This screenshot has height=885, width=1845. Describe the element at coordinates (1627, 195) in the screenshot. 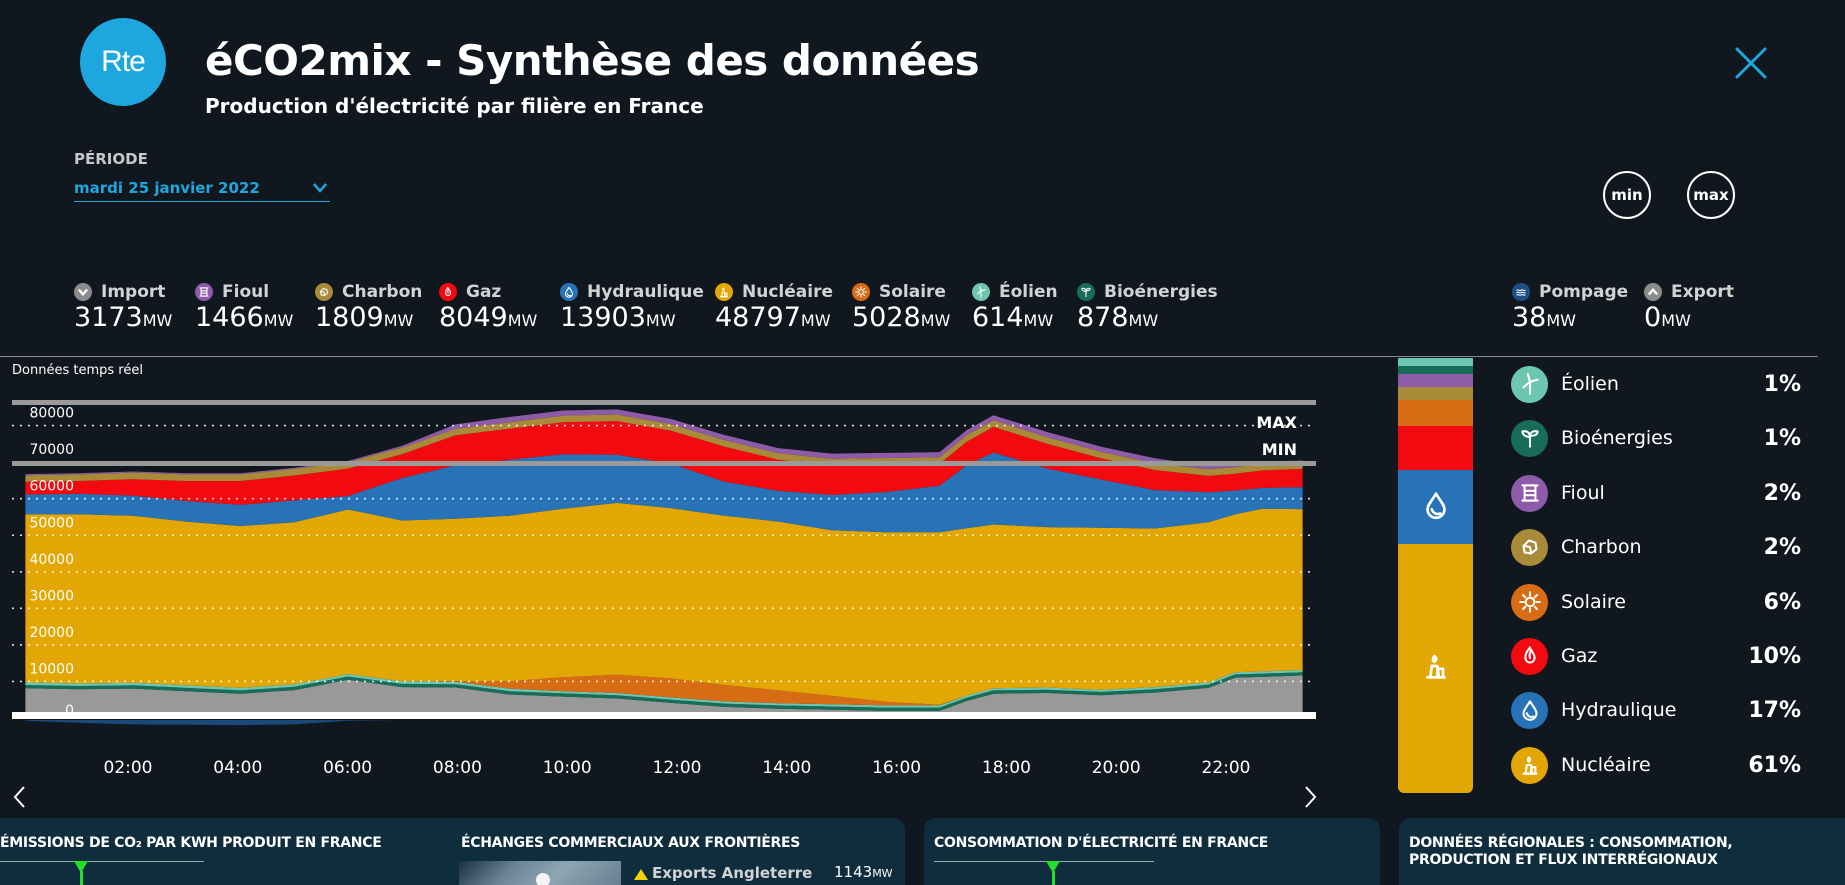

I see `min-button: min` at that location.